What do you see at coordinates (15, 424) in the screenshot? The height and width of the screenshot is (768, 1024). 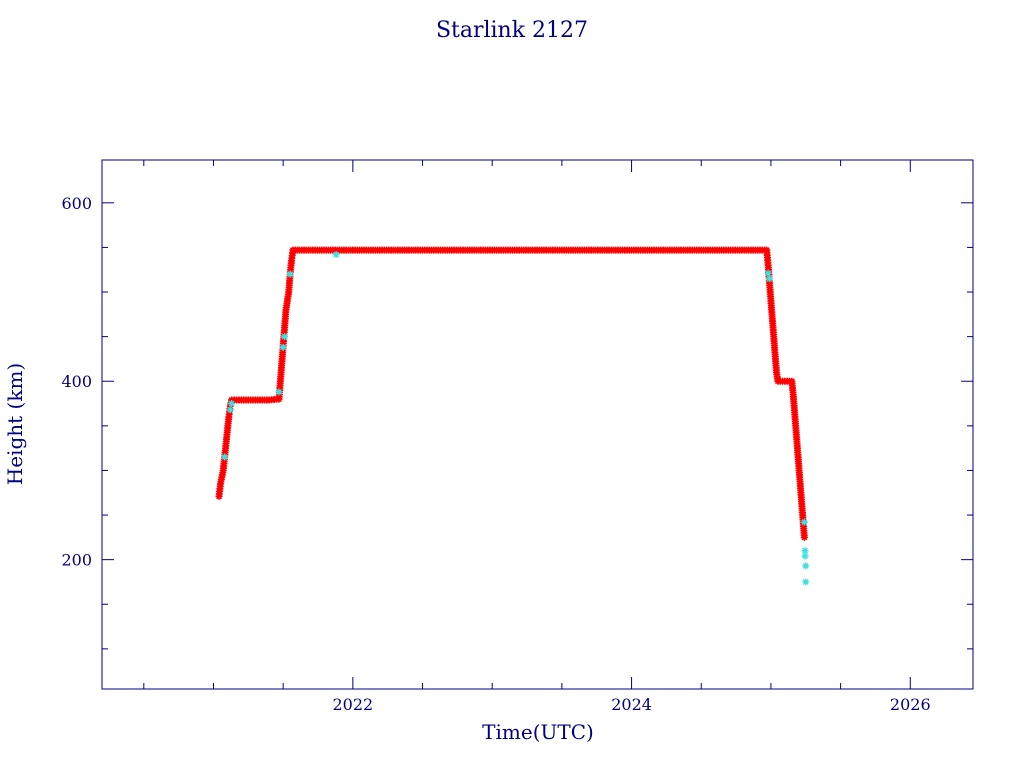 I see `y-axis-label: Height (km)` at bounding box center [15, 424].